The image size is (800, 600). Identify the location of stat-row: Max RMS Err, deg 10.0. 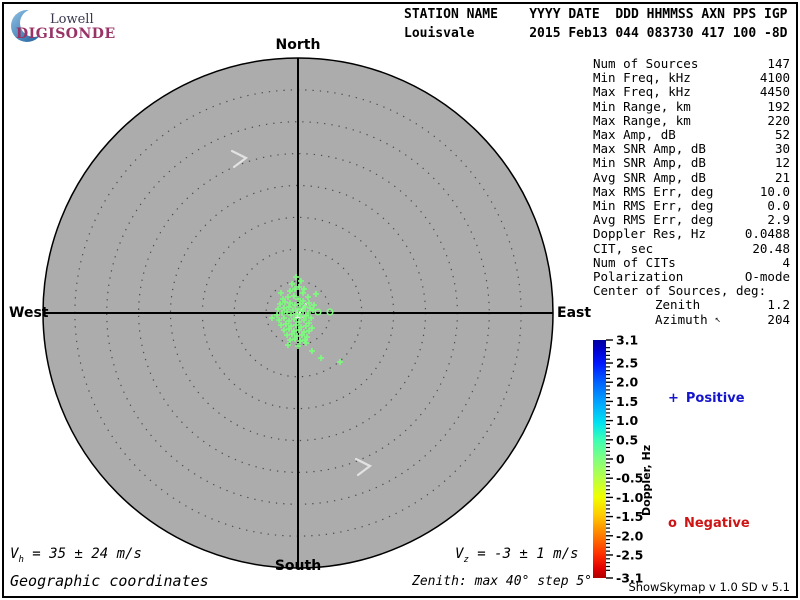
(691, 191).